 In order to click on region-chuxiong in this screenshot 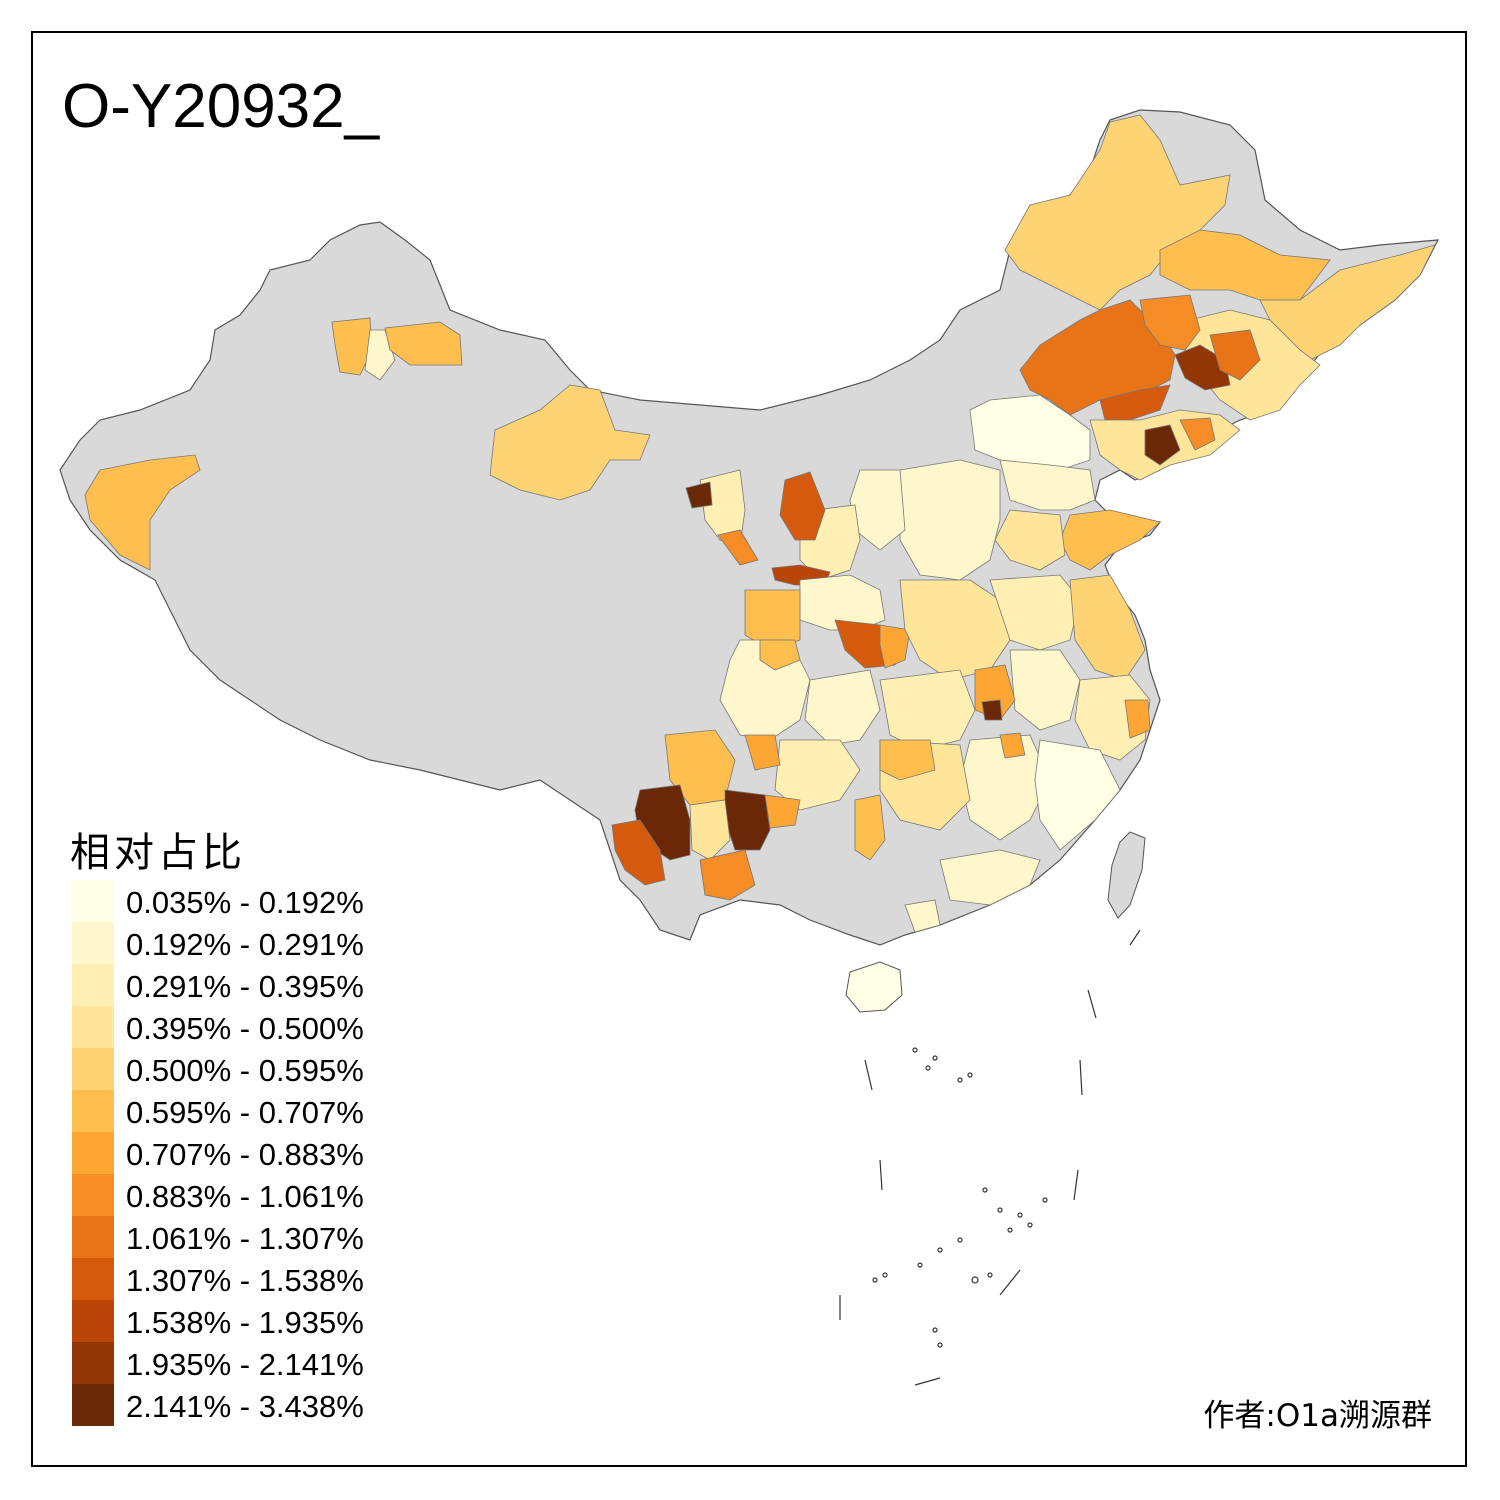, I will do `click(710, 830)`.